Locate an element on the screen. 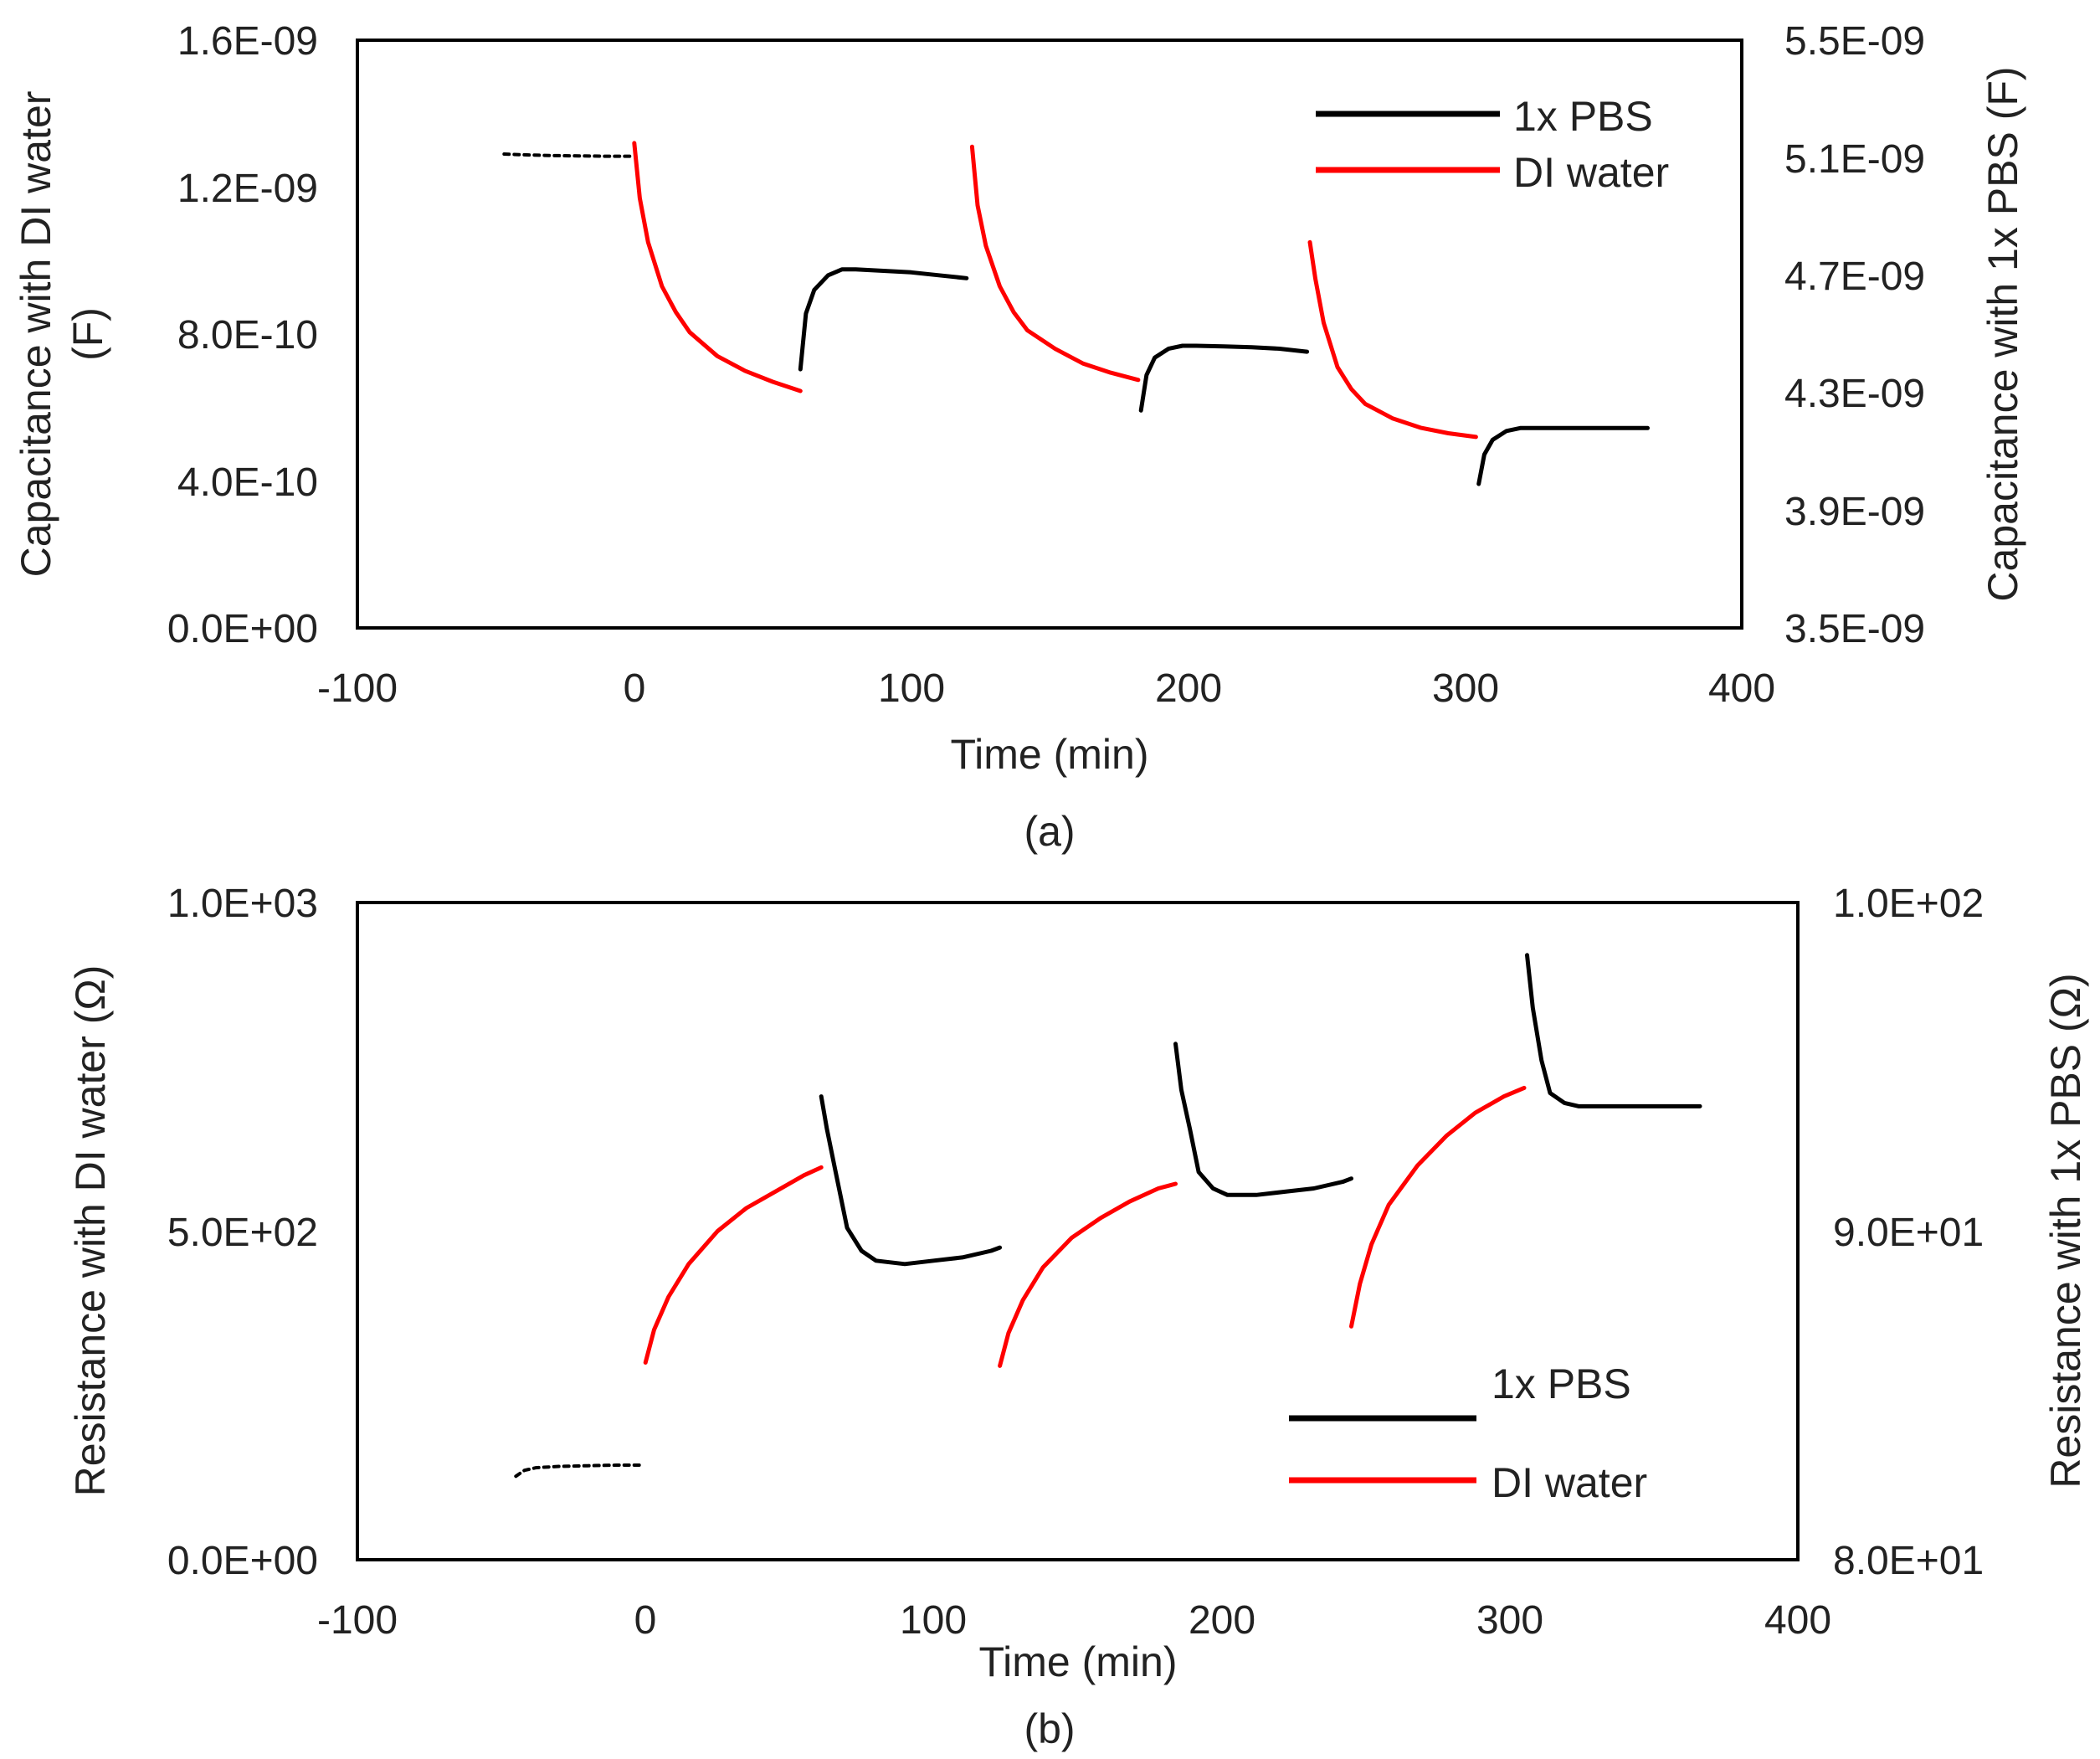 This screenshot has height=1759, width=2100. chart-b-y2tick-label: 8.0E+01 is located at coordinates (1908, 1561).